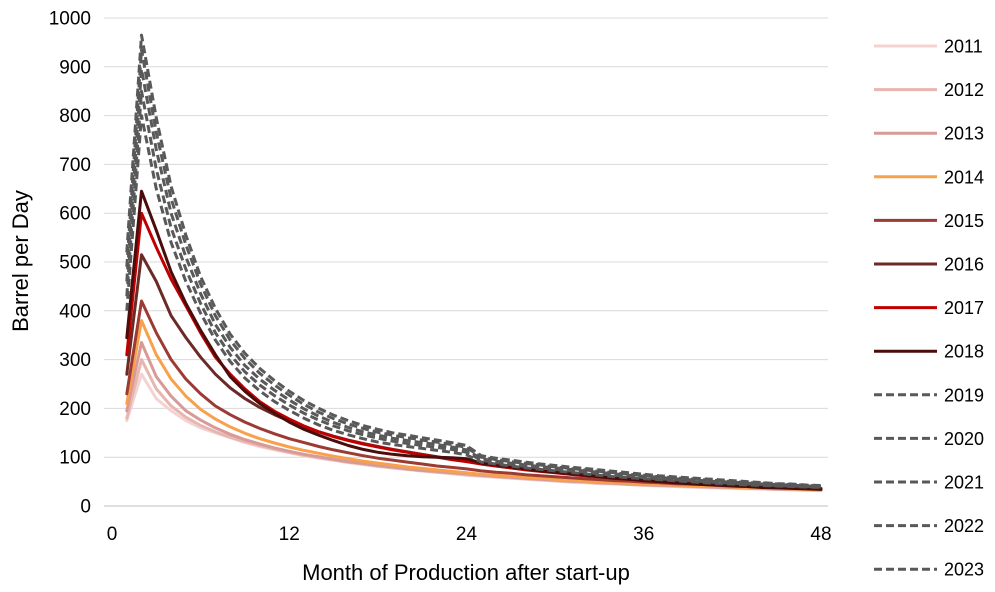 This screenshot has width=995, height=592. I want to click on y-tick-label: 0, so click(85, 507).